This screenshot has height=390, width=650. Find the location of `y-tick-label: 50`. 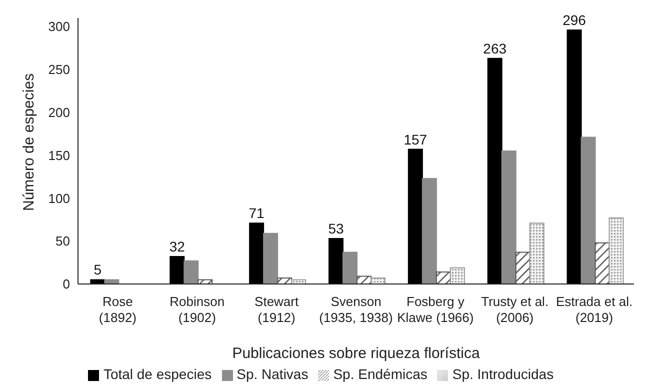

y-tick-label: 50 is located at coordinates (63, 241).